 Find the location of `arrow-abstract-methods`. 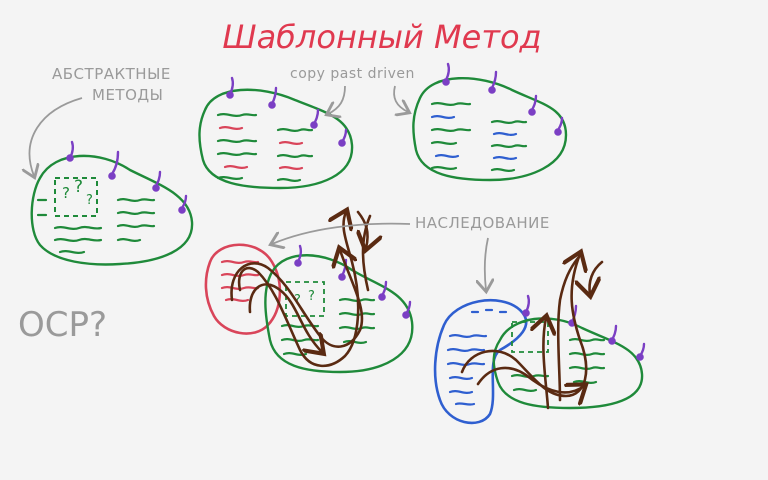

arrow-abstract-methods is located at coordinates (56, 136).